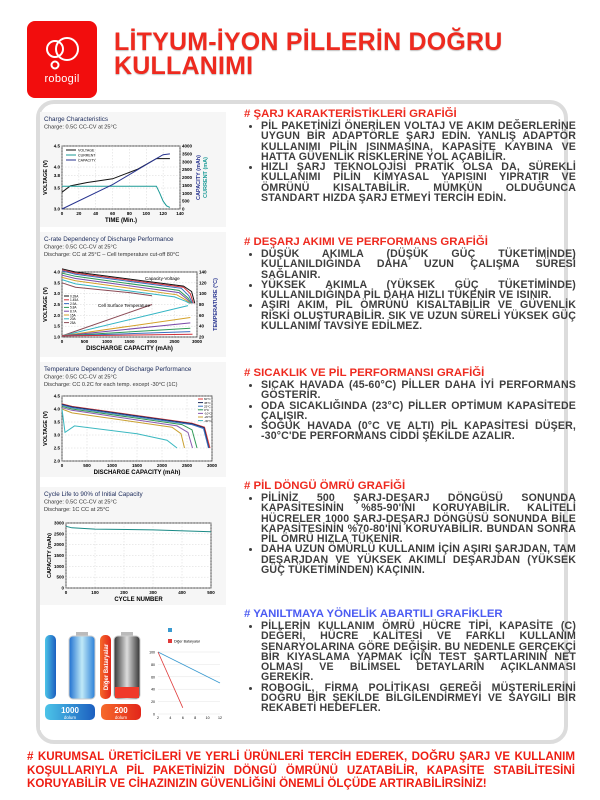 This screenshot has width=600, height=800. I want to click on y-tick-label: 80, so click(153, 665).